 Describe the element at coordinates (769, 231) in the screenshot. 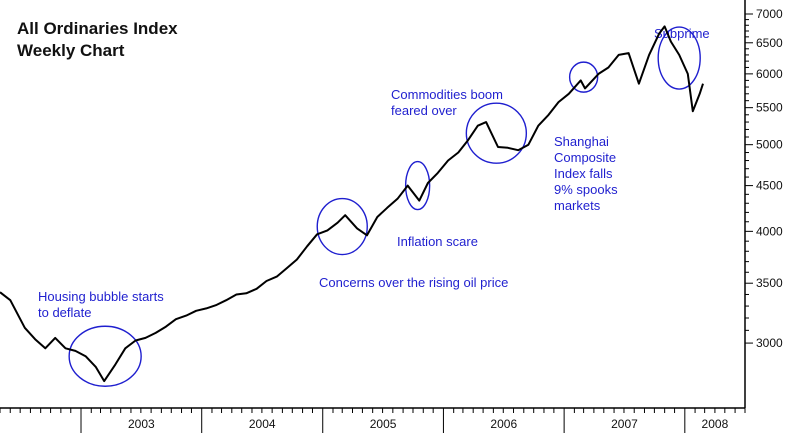

I see `y-tick-label: 4000` at that location.